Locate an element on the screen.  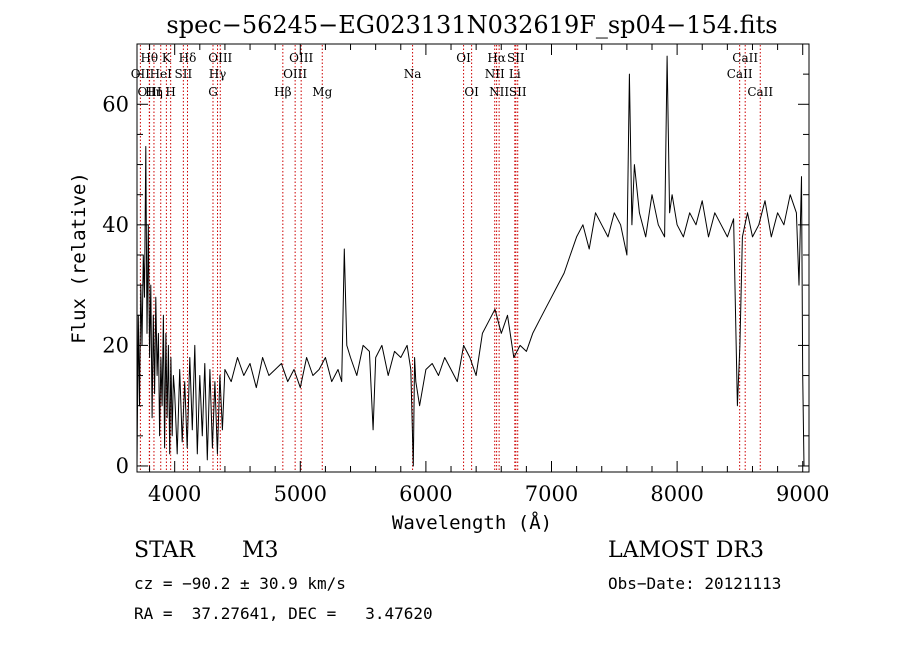
line-label: OII is located at coordinates (141, 74).